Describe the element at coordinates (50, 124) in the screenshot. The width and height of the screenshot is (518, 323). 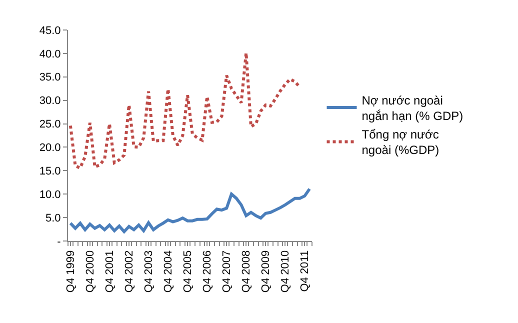
I see `y-tick-label: 25.0` at that location.